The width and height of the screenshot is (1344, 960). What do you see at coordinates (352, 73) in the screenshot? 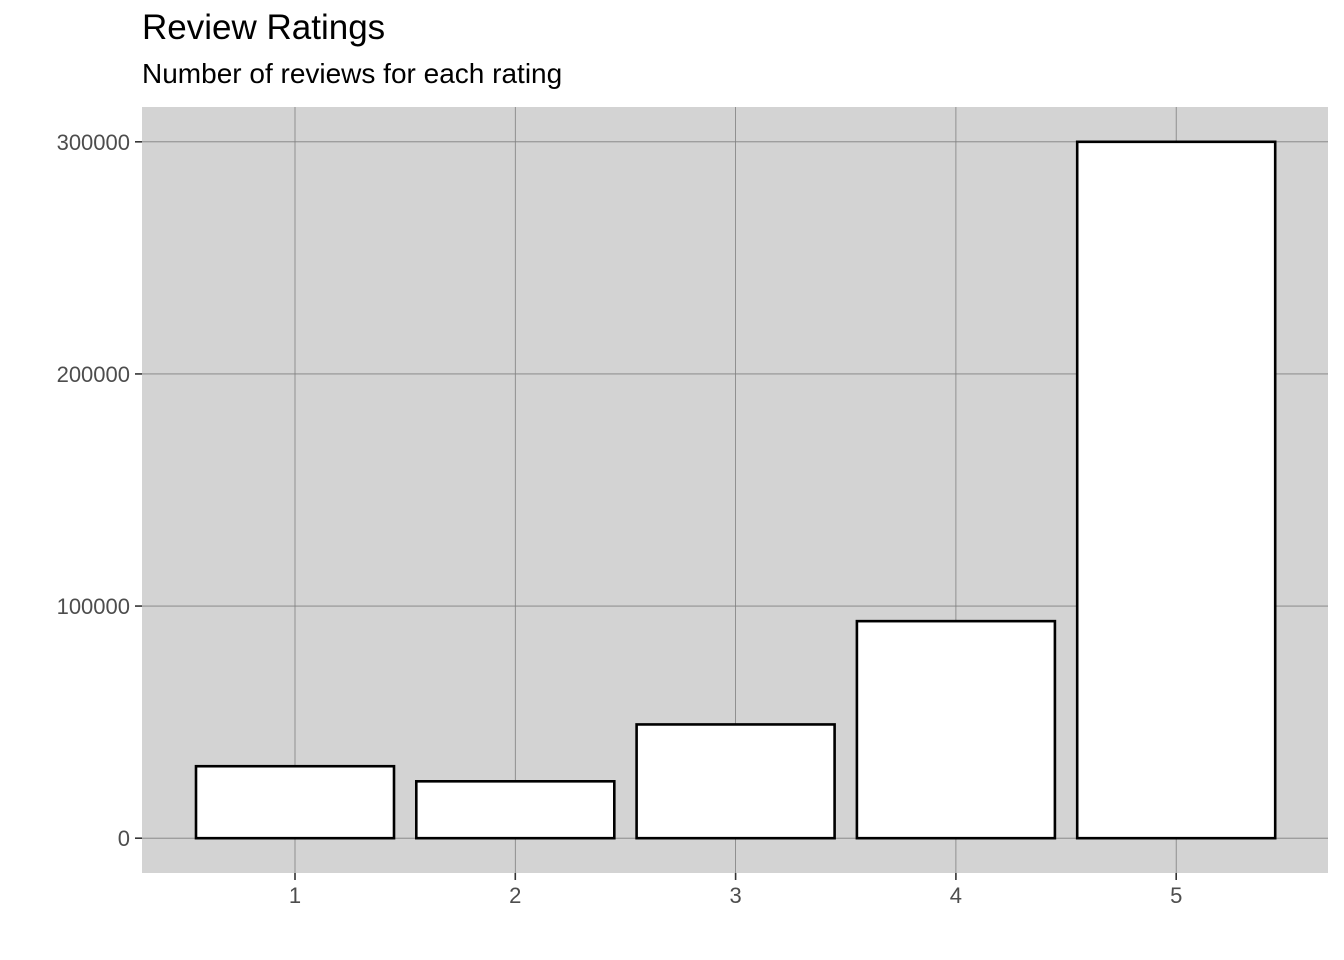
I see `chart-subtitle: Number of reviews for each rating` at bounding box center [352, 73].